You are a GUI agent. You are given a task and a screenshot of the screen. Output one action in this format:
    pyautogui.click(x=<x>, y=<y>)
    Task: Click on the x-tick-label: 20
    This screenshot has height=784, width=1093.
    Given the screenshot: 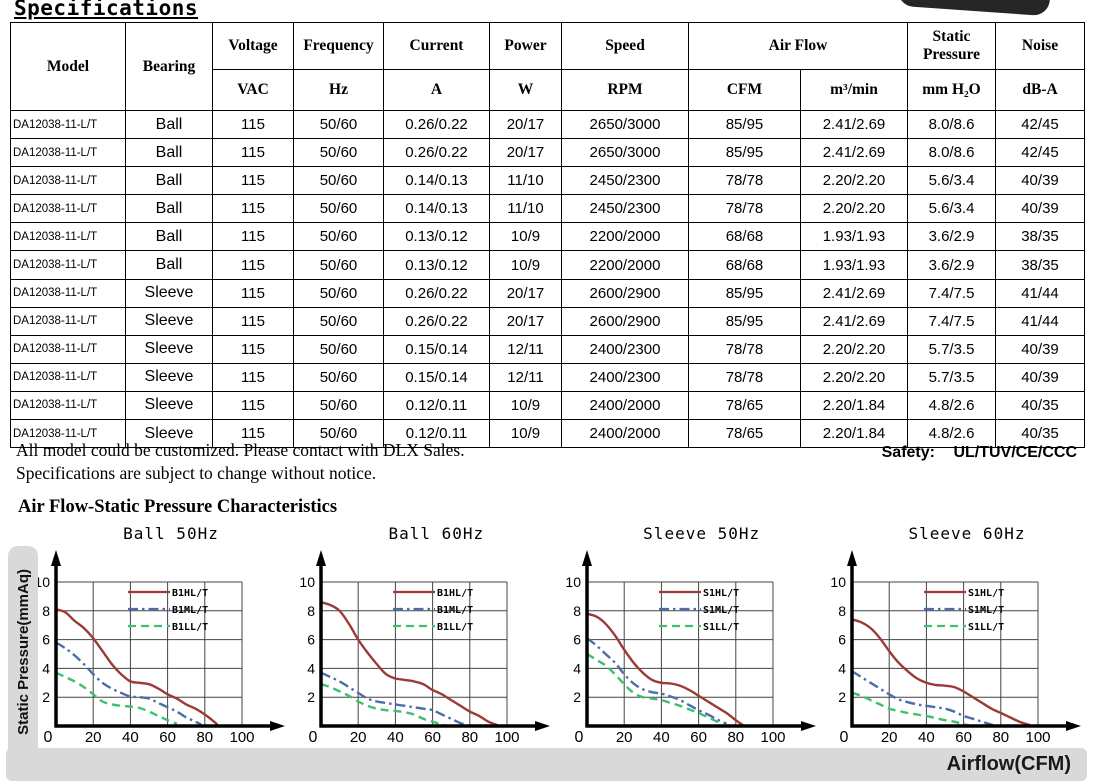 What is the action you would take?
    pyautogui.click(x=358, y=736)
    